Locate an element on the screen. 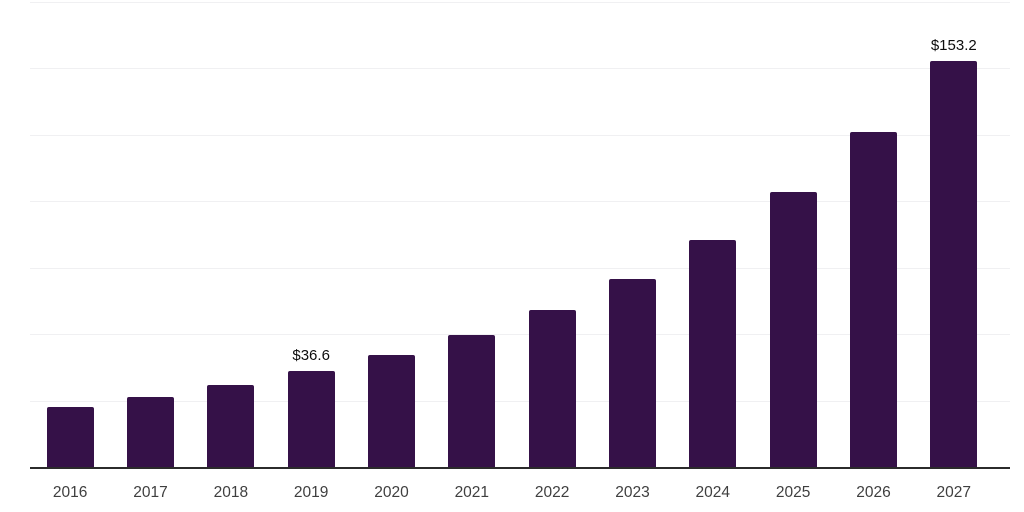 The width and height of the screenshot is (1024, 512). x-tick-label-2025: 2025 is located at coordinates (793, 492).